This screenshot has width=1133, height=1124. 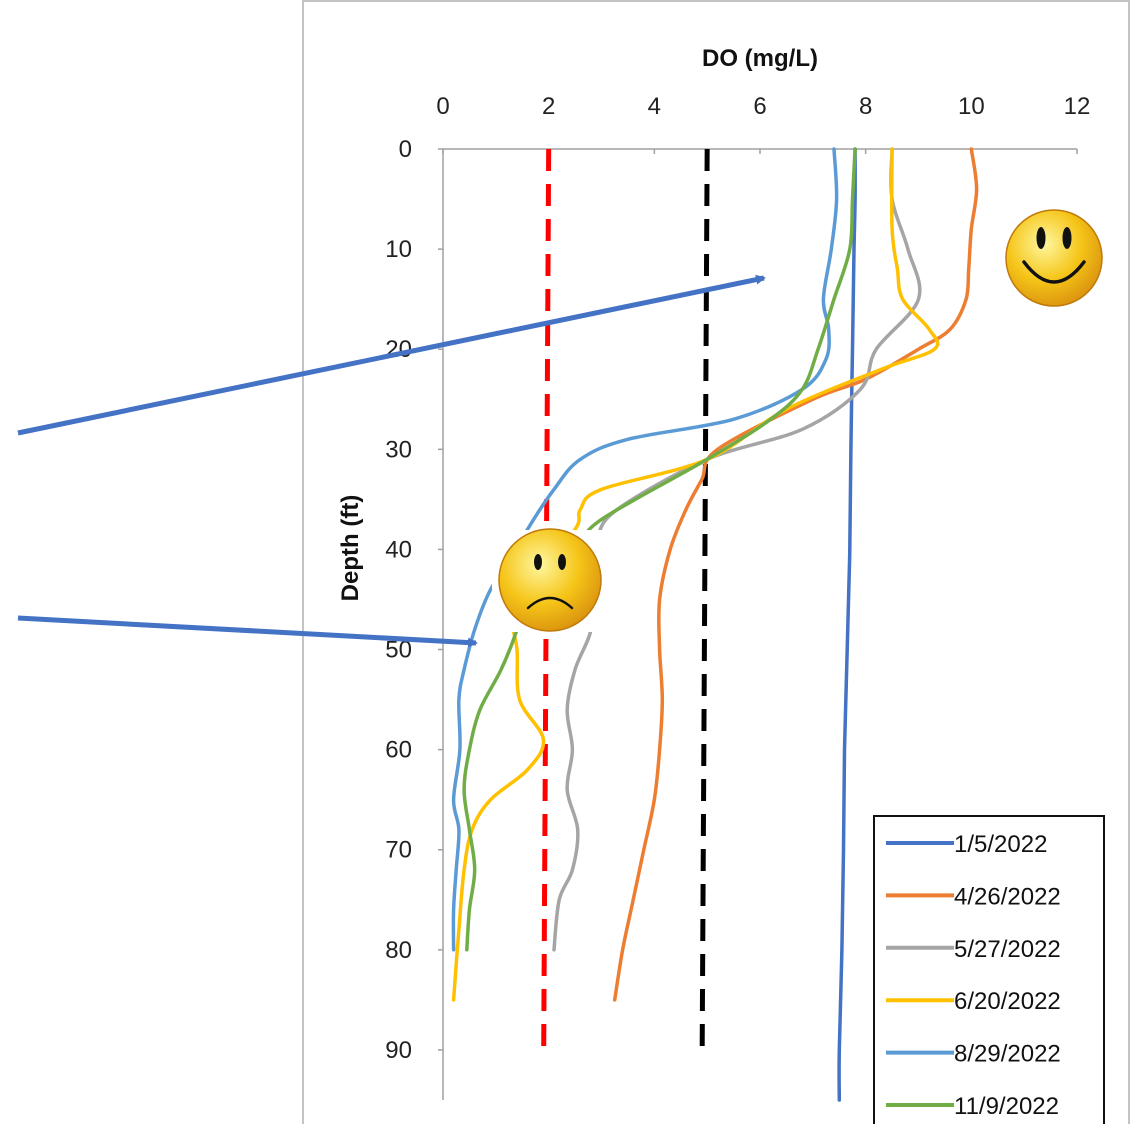 I want to click on y-tick-label: 30, so click(x=398, y=449).